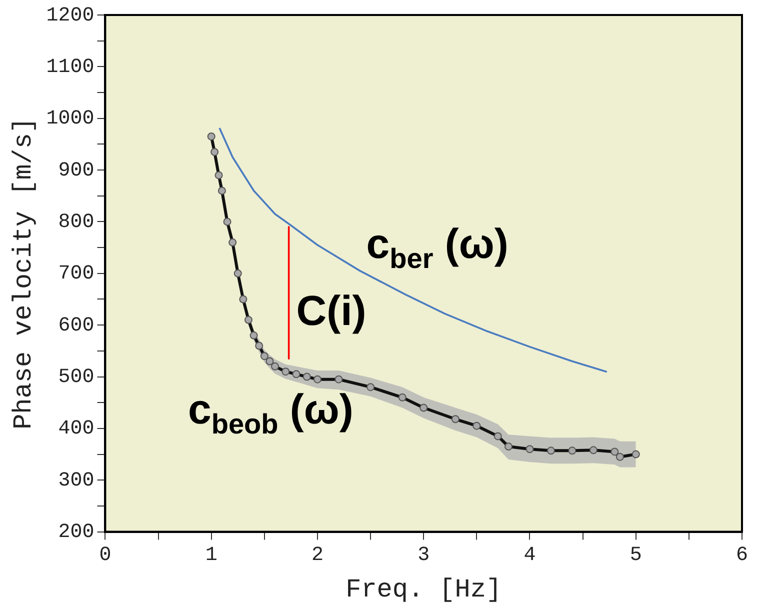 The height and width of the screenshot is (613, 764). I want to click on x-tick-label: 6, so click(742, 556).